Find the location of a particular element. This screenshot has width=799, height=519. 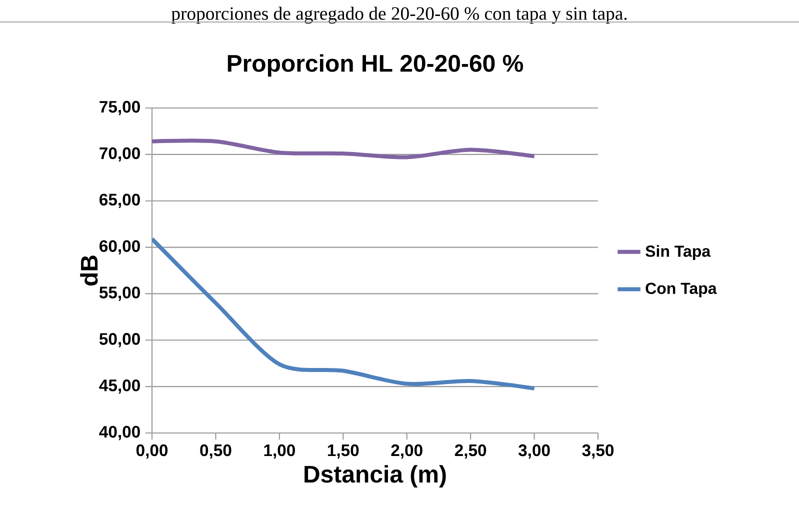

y-tick-label: 65,00 is located at coordinates (120, 201).